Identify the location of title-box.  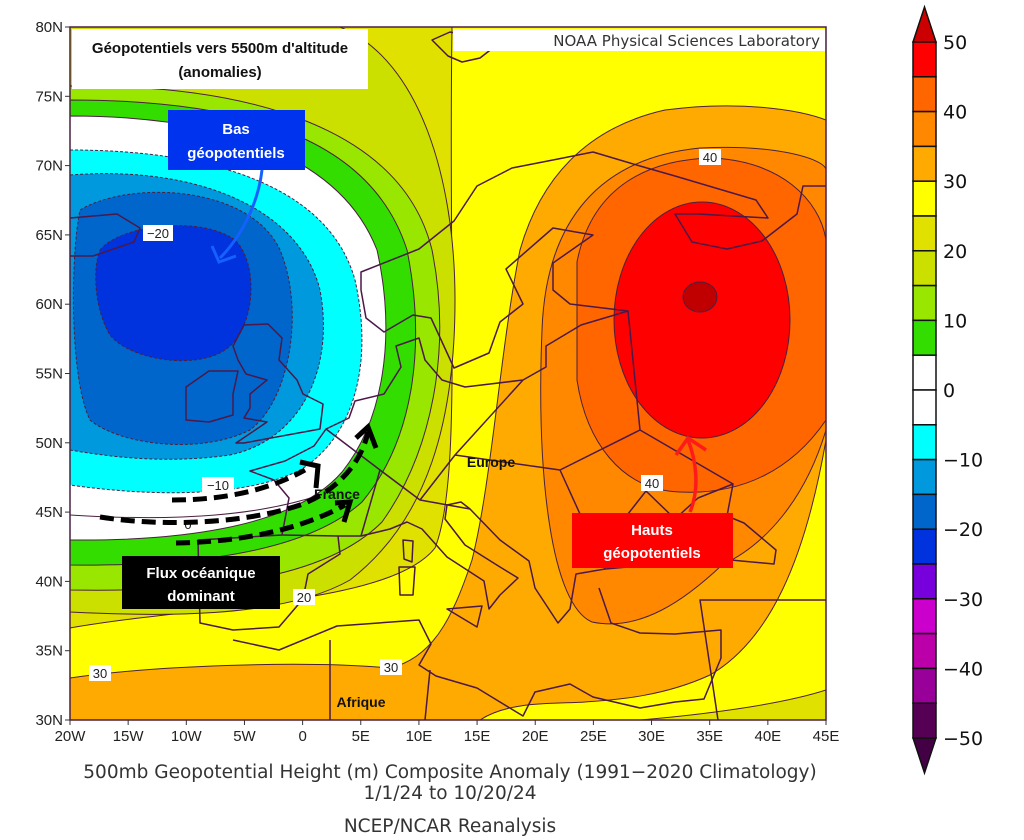
(220, 59).